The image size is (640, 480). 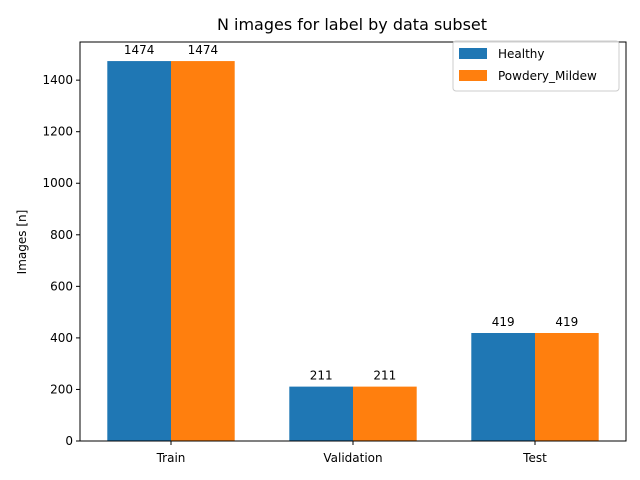 I want to click on y-axis-label: Images [n], so click(x=22, y=242).